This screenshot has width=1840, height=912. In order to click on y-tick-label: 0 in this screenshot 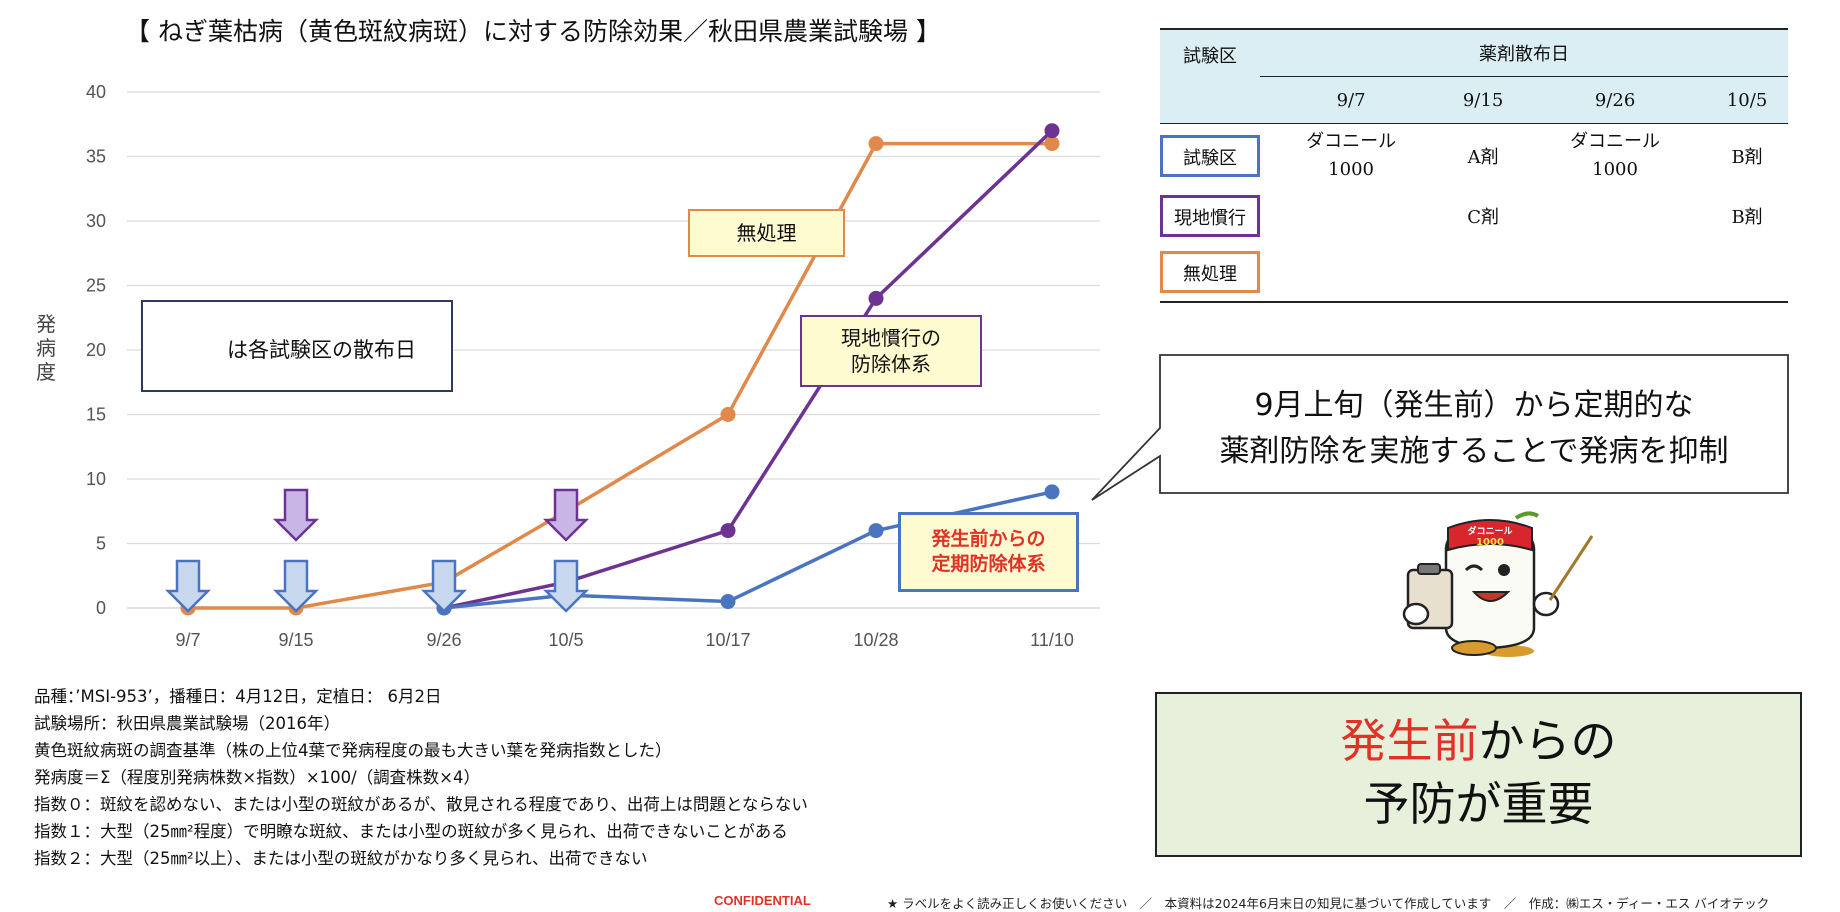, I will do `click(101, 608)`.